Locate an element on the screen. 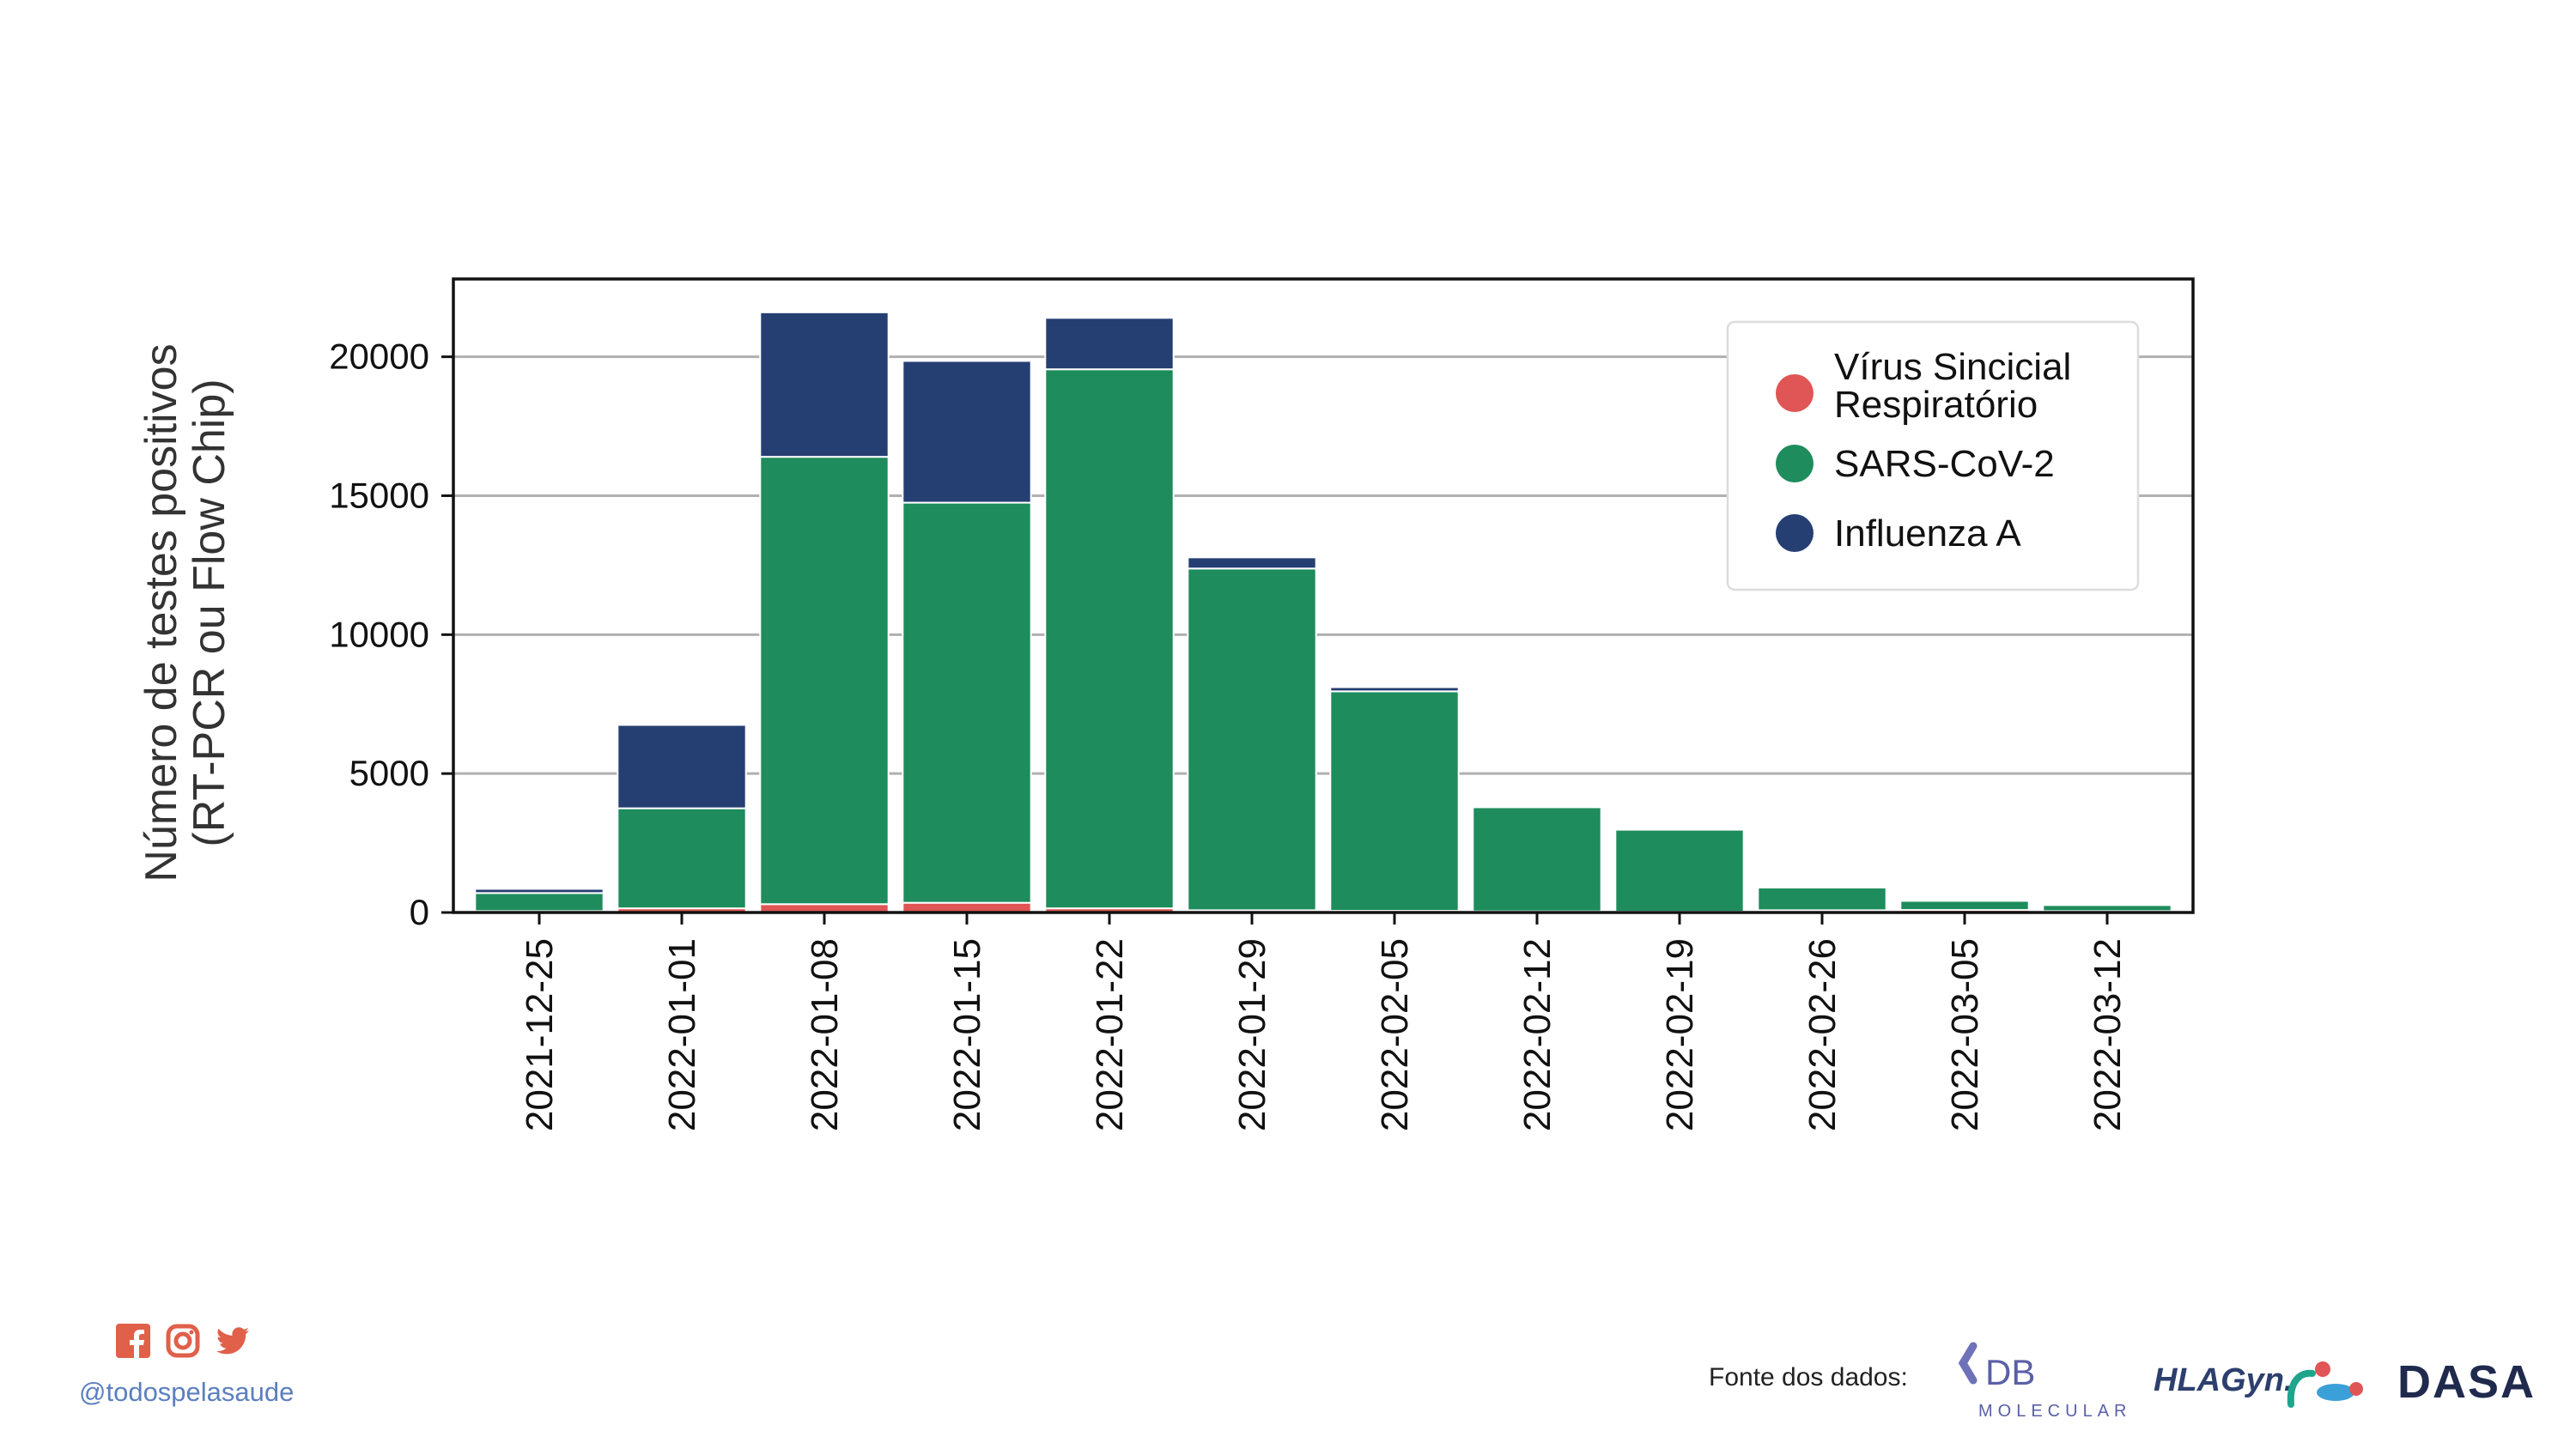  legend-label-line: SARS-CoV-2 is located at coordinates (1945, 464).